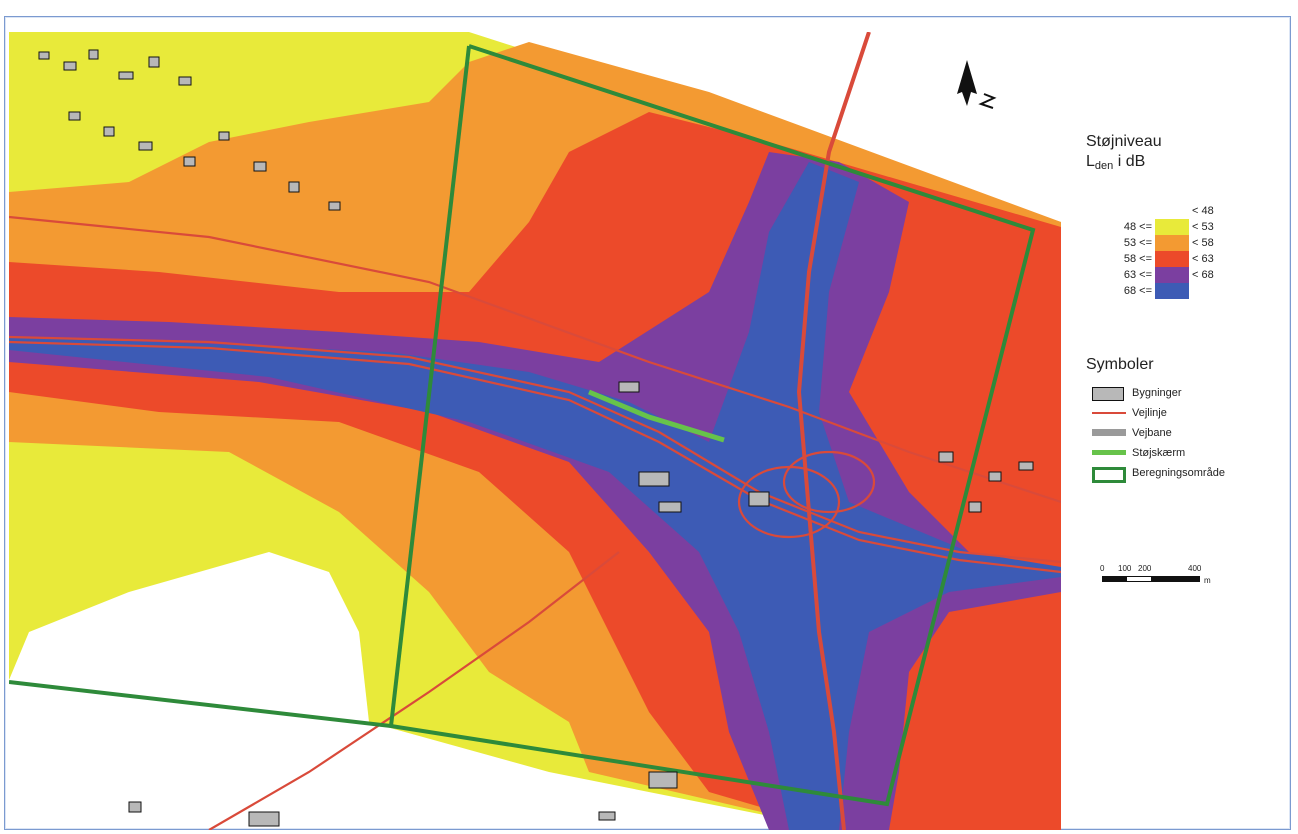  I want to click on legend-top-label: < 48, so click(1203, 211).